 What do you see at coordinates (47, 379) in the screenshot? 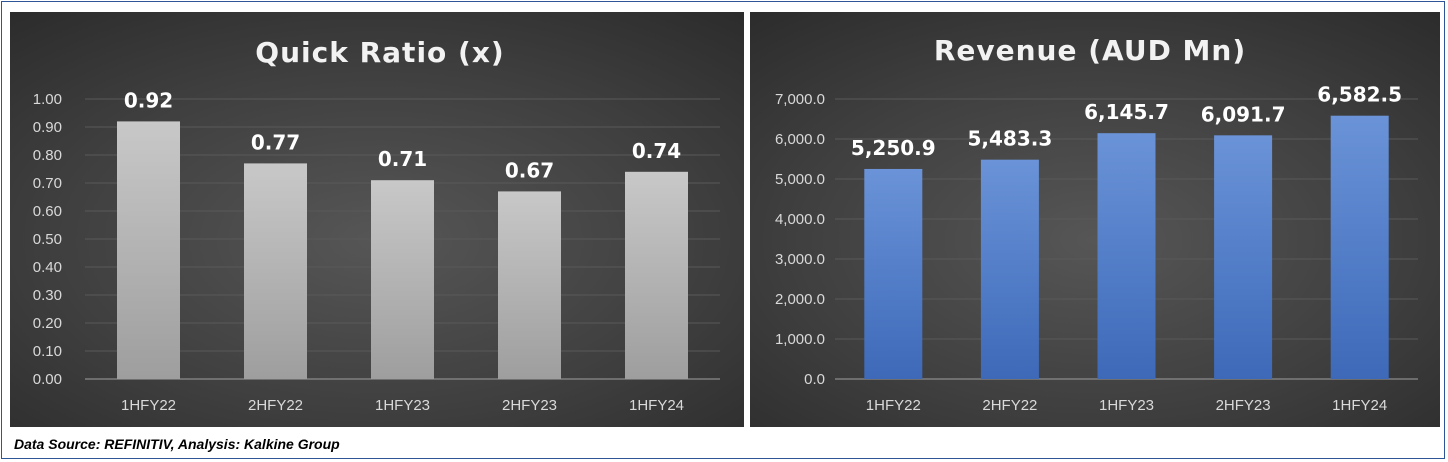
I see `quick-ratio-y-tick-label: 0.00` at bounding box center [47, 379].